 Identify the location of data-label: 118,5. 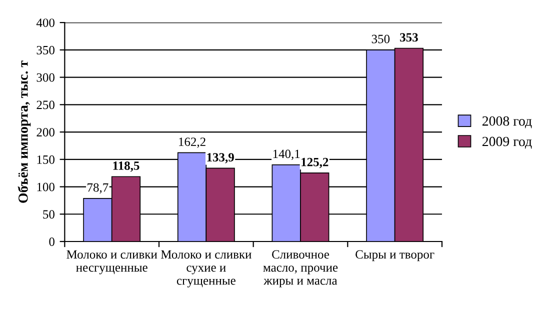
(126, 166).